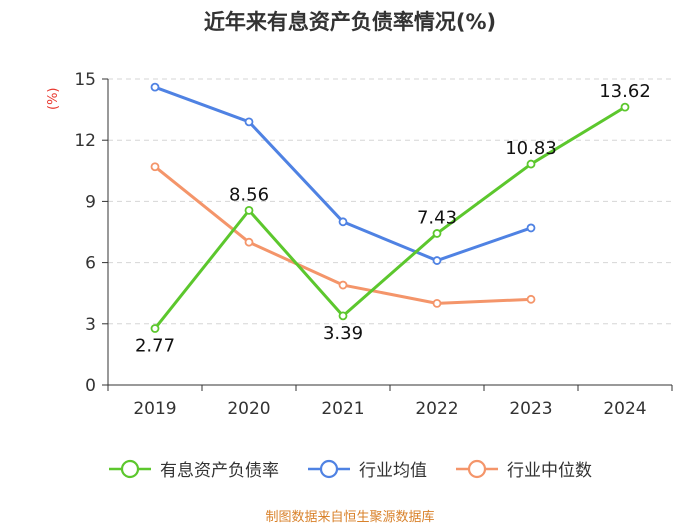 The width and height of the screenshot is (700, 525). Describe the element at coordinates (436, 409) in the screenshot. I see `x-tick-label-2022: 2022` at that location.